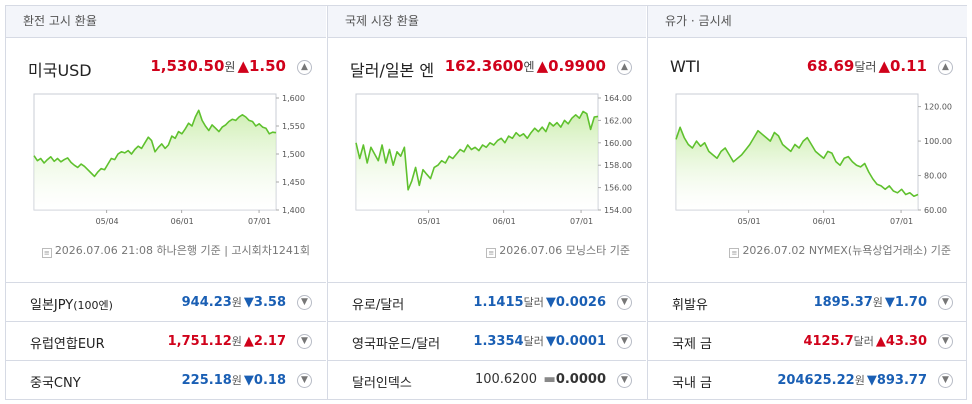 The image size is (972, 404). I want to click on item-change: 3.58, so click(269, 302).